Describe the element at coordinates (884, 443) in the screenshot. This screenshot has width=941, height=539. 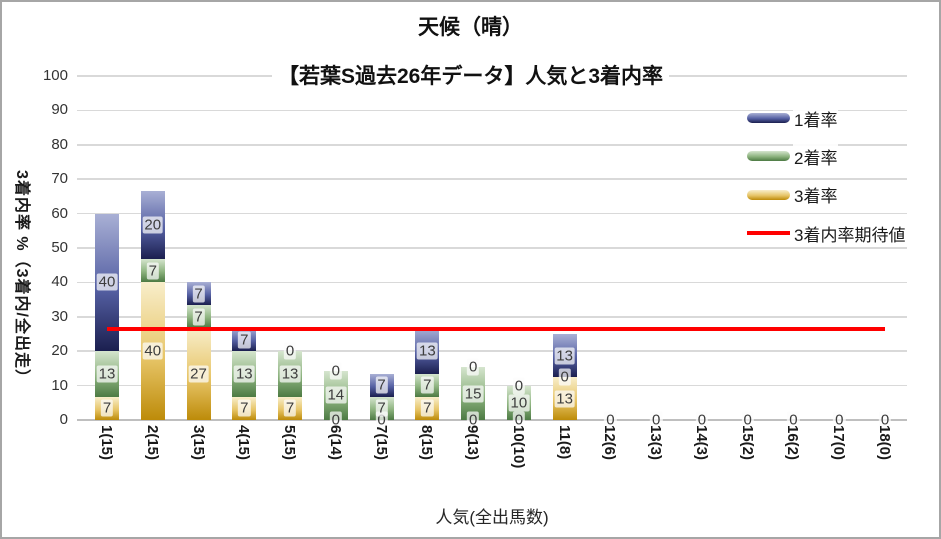
I see `x-tick-label: 18(0)` at that location.